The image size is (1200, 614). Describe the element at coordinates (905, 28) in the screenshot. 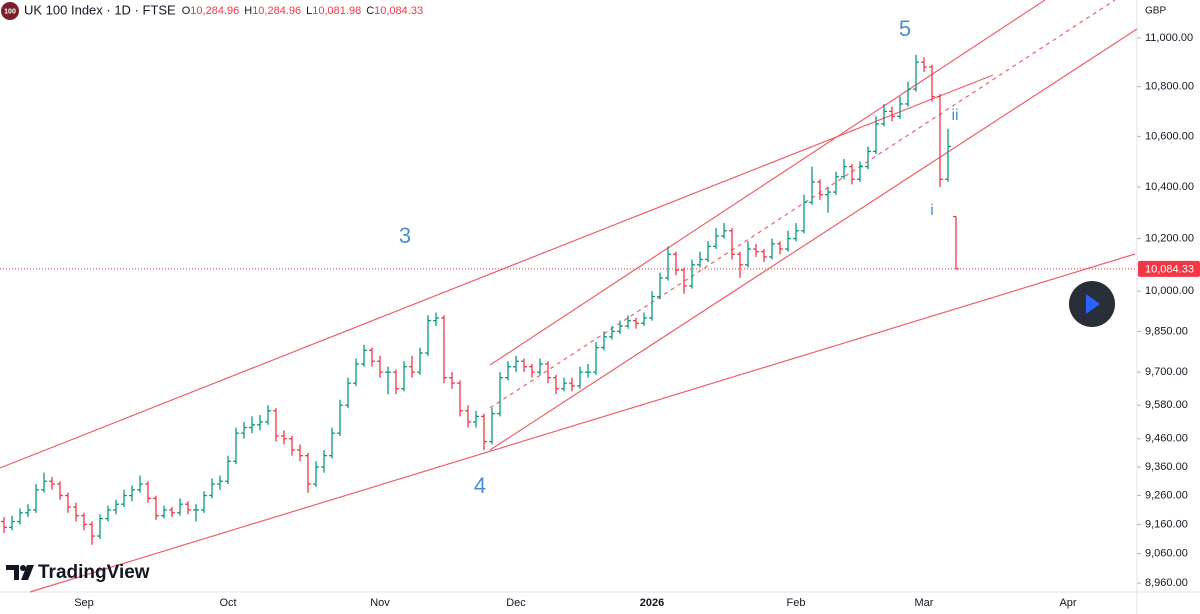

I see `wave-label: 5` at that location.